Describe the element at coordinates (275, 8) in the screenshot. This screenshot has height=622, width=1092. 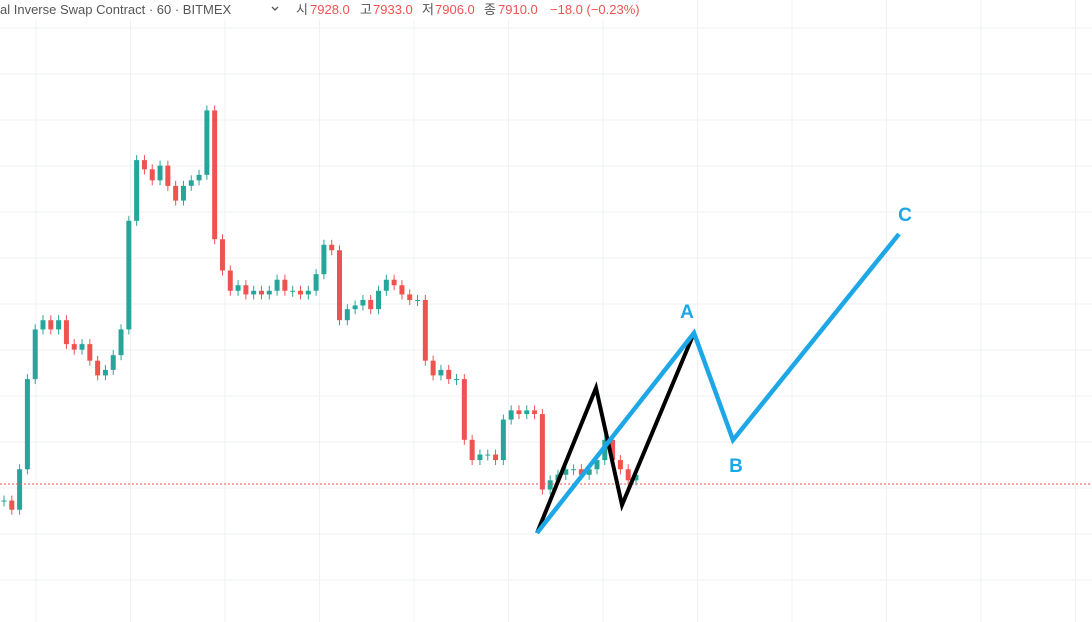
I see `dropdown-icon` at that location.